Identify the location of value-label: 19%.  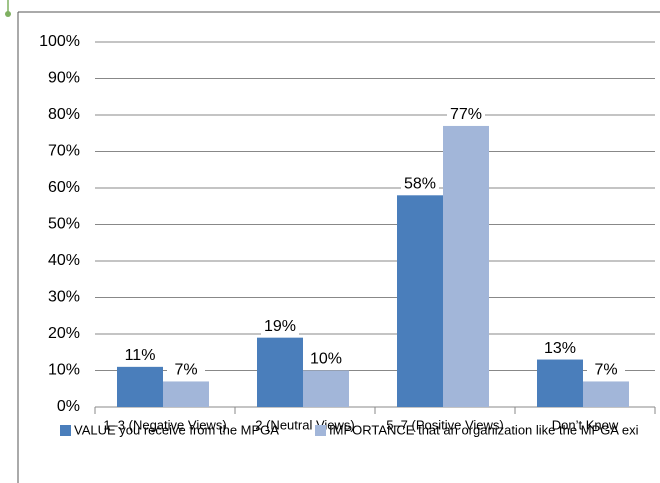
(280, 326).